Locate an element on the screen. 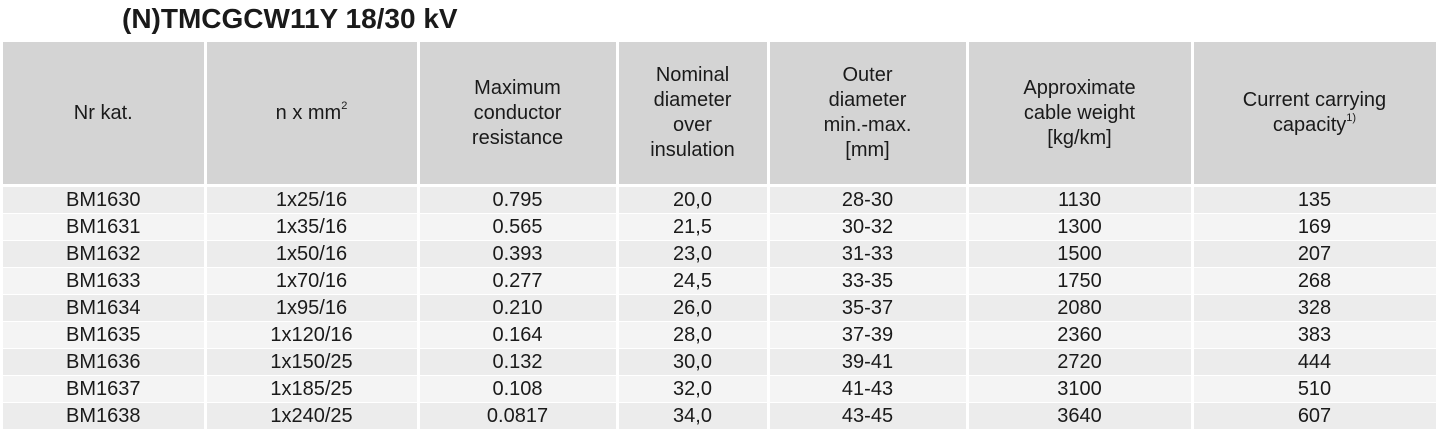  column-header: n x mm2 is located at coordinates (311, 114).